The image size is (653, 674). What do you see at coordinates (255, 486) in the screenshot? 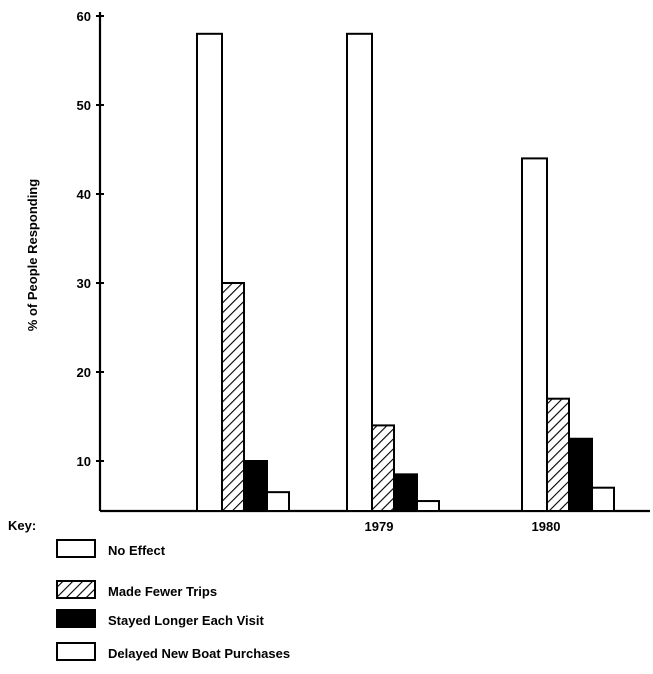
I see `bar-group-1-stayed-longer-each-visit` at bounding box center [255, 486].